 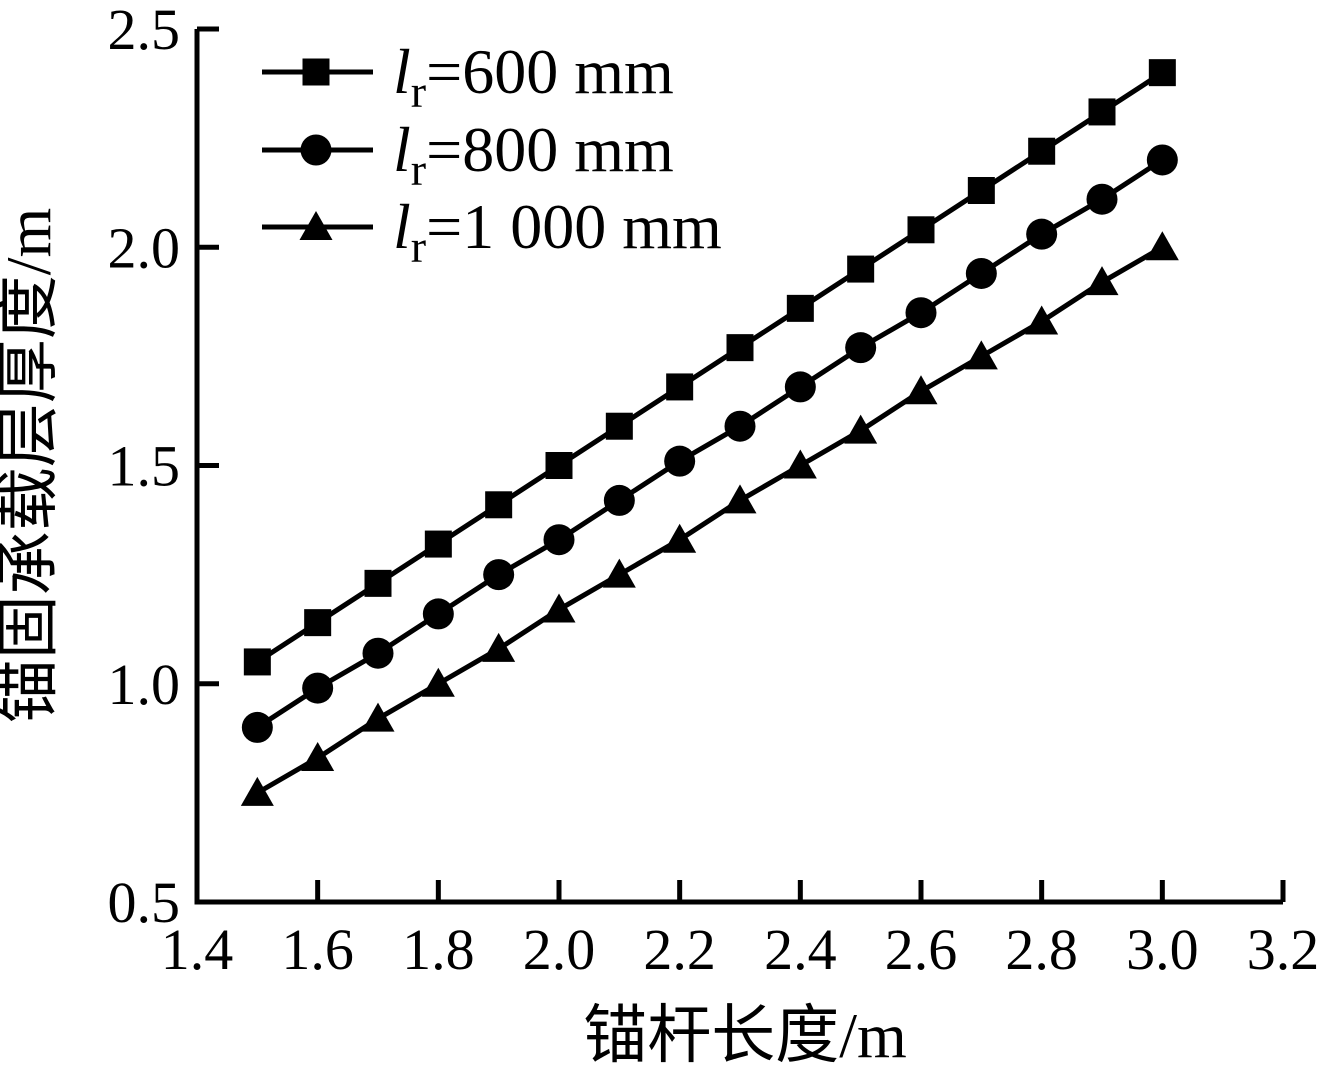 I want to click on x-tick-label: 3.0, so click(x=1162, y=949).